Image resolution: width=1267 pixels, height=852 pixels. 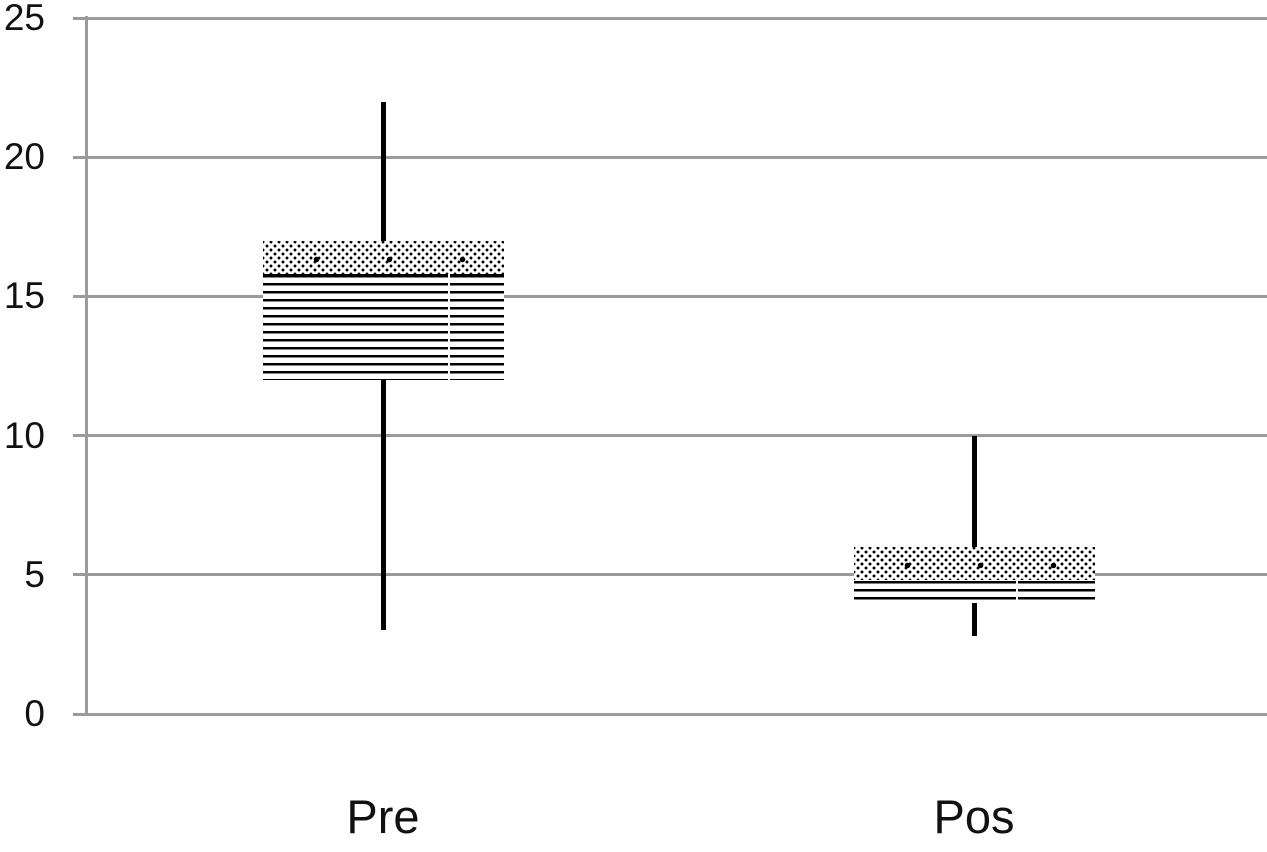 I want to click on y-axis-tick-label: 20, so click(x=24, y=157).